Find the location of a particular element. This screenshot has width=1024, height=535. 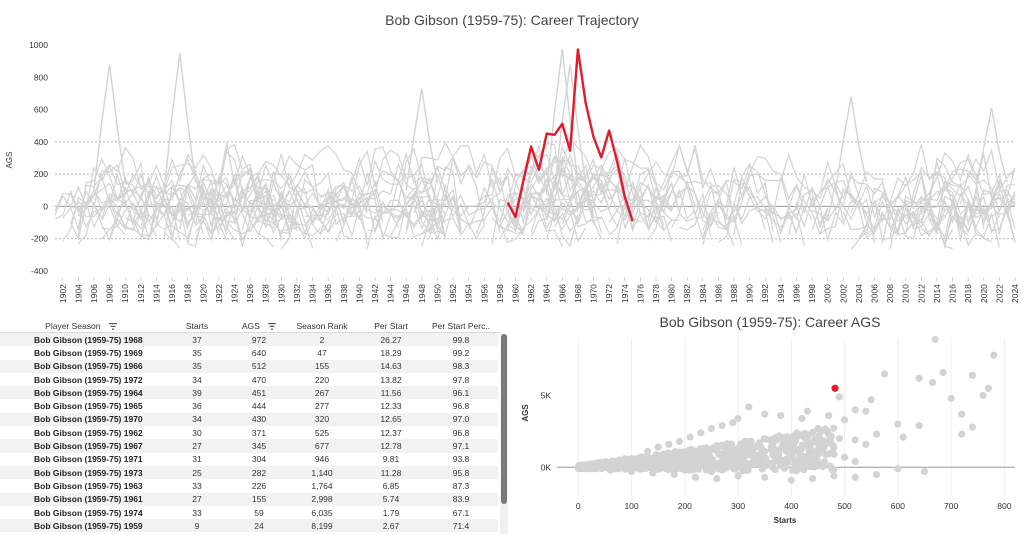

table-cell: 946 is located at coordinates (322, 459).